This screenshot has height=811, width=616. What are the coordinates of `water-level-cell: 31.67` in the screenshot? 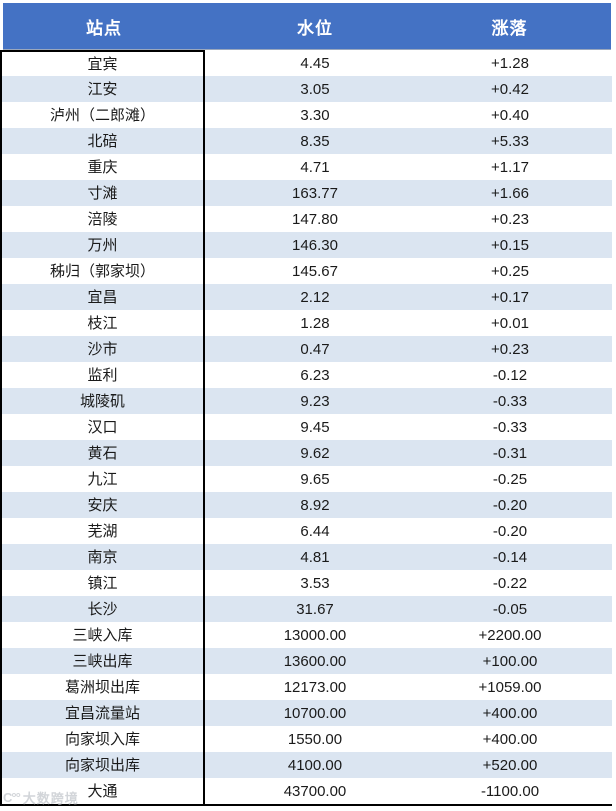 It's located at (315, 609).